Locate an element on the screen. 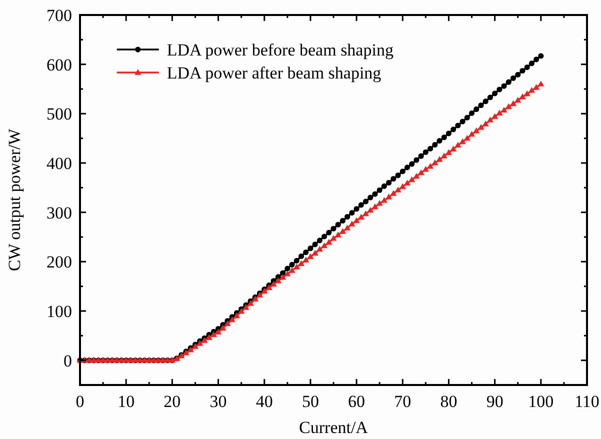 This screenshot has width=601, height=439. y-tick-label: 200 is located at coordinates (59, 262).